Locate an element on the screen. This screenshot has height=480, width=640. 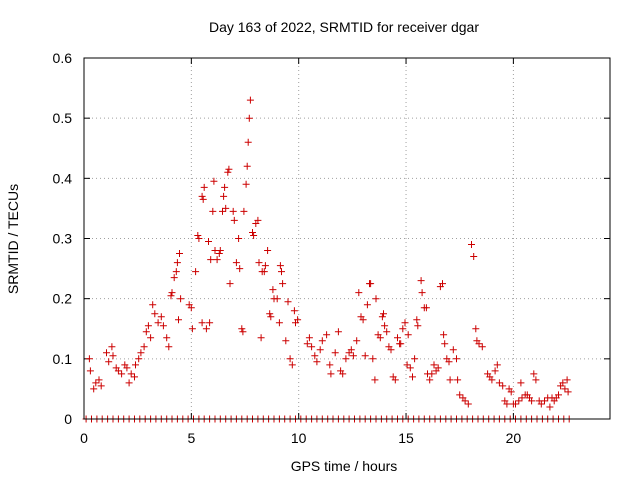
y-tick-label: 0.3 is located at coordinates (63, 239).